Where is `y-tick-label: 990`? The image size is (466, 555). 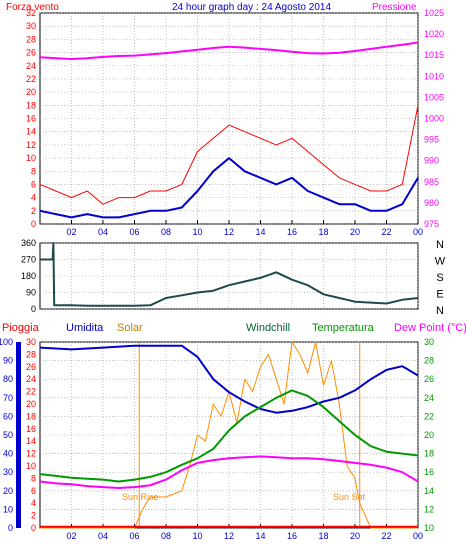
y-tick-label: 990 is located at coordinates (431, 161).